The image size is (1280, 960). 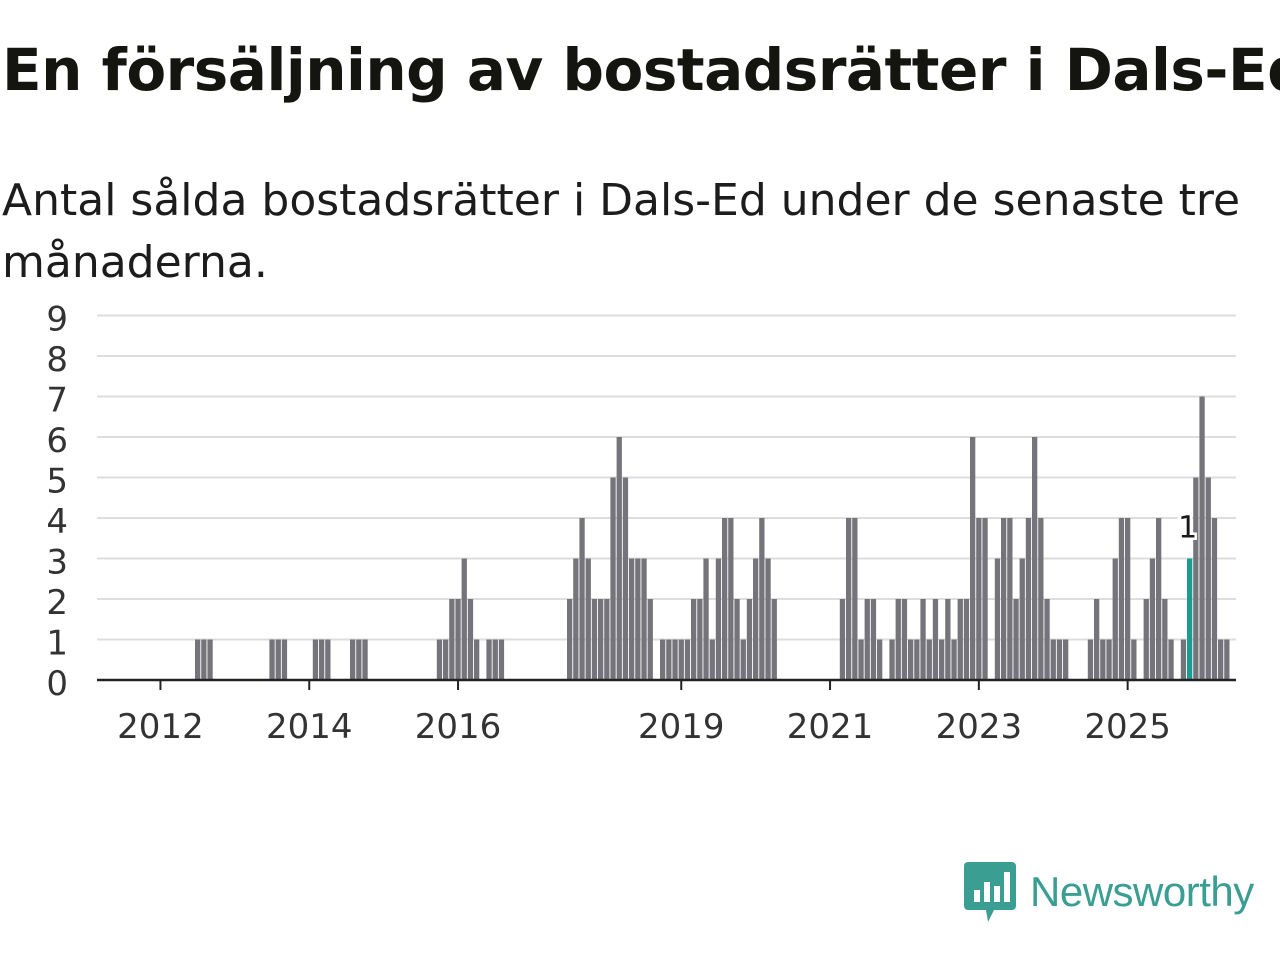 I want to click on x-tick-label: 2012, so click(x=160, y=727).